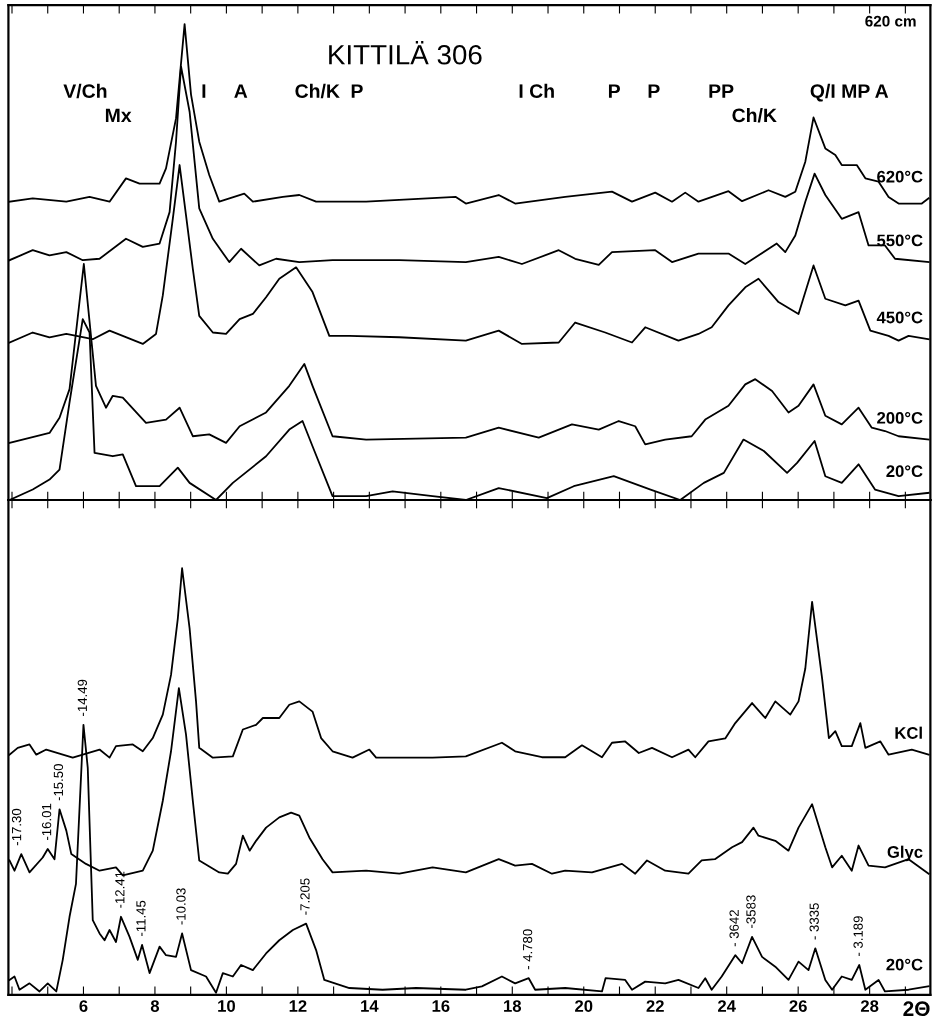 This screenshot has height=1032, width=936. What do you see at coordinates (858, 936) in the screenshot?
I see `annotation: - 3.189` at bounding box center [858, 936].